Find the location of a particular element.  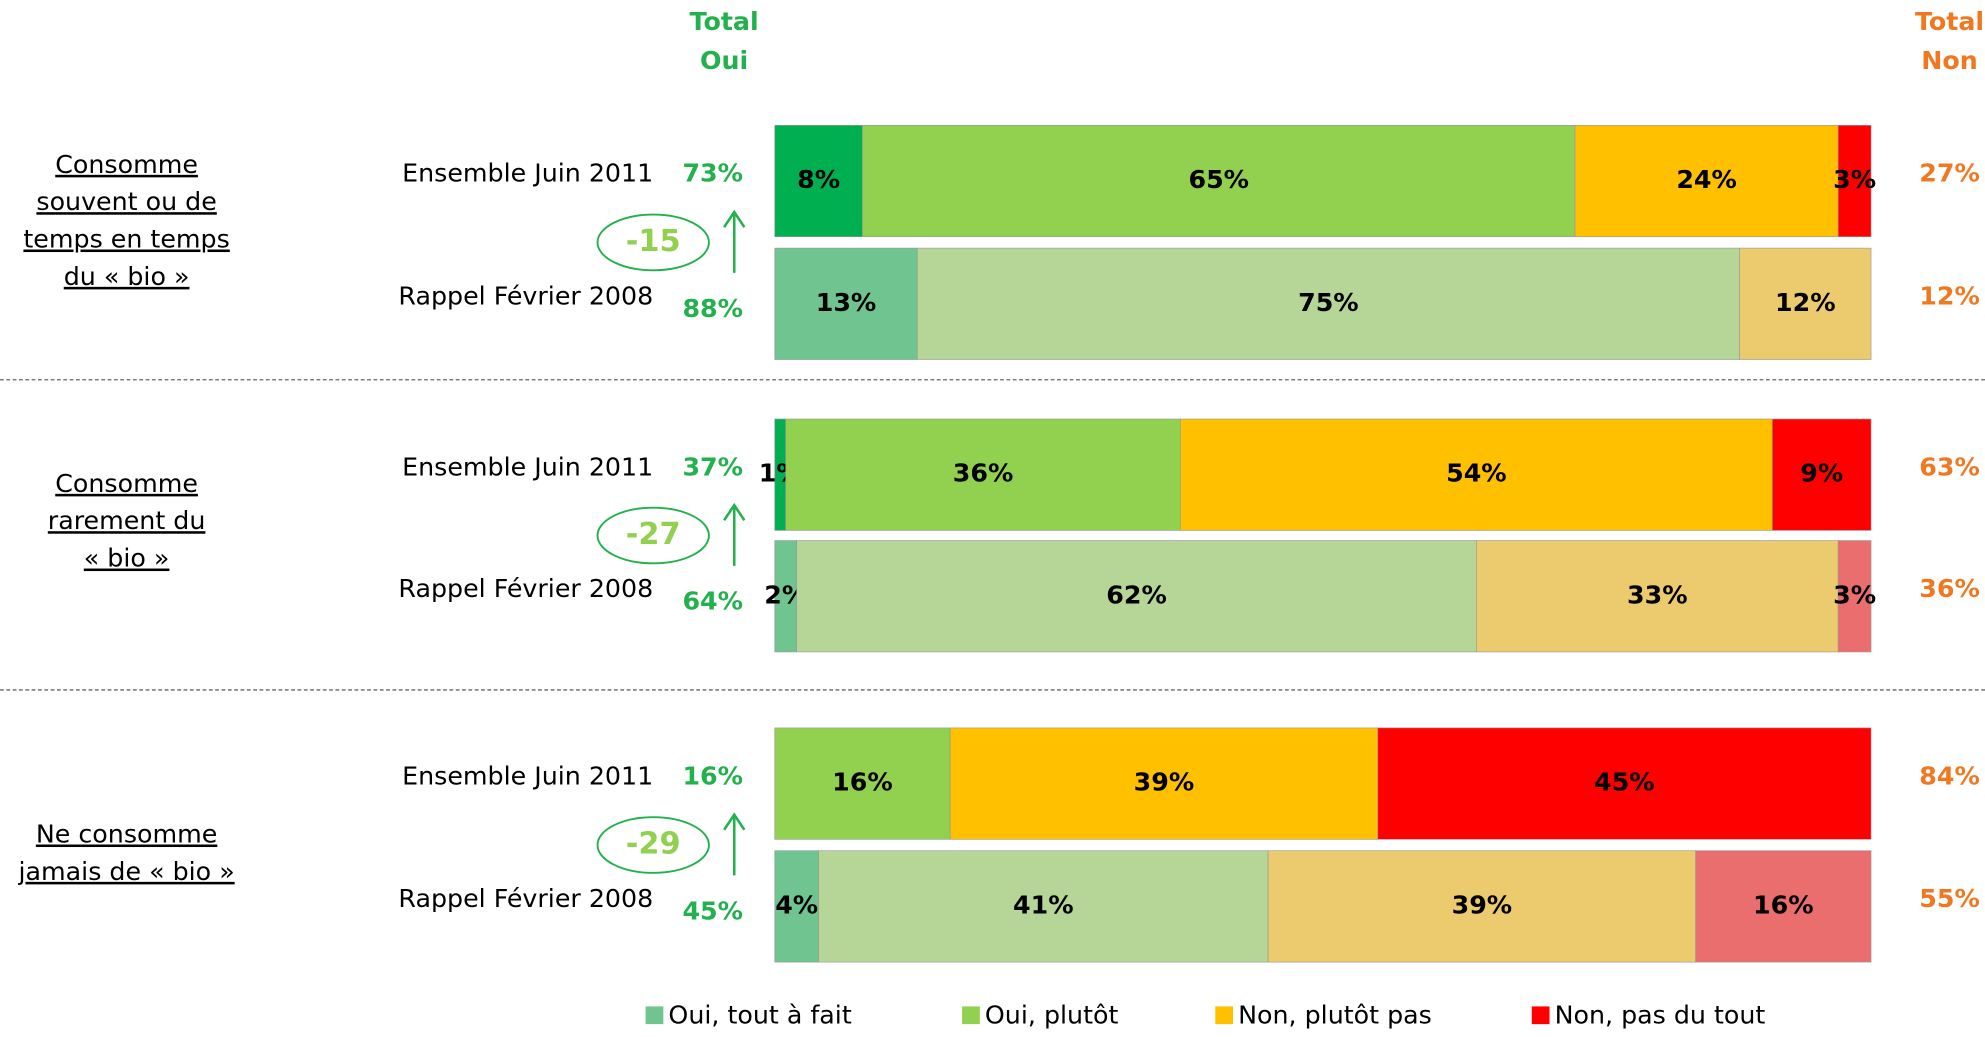

value-label: 9% is located at coordinates (1821, 473).